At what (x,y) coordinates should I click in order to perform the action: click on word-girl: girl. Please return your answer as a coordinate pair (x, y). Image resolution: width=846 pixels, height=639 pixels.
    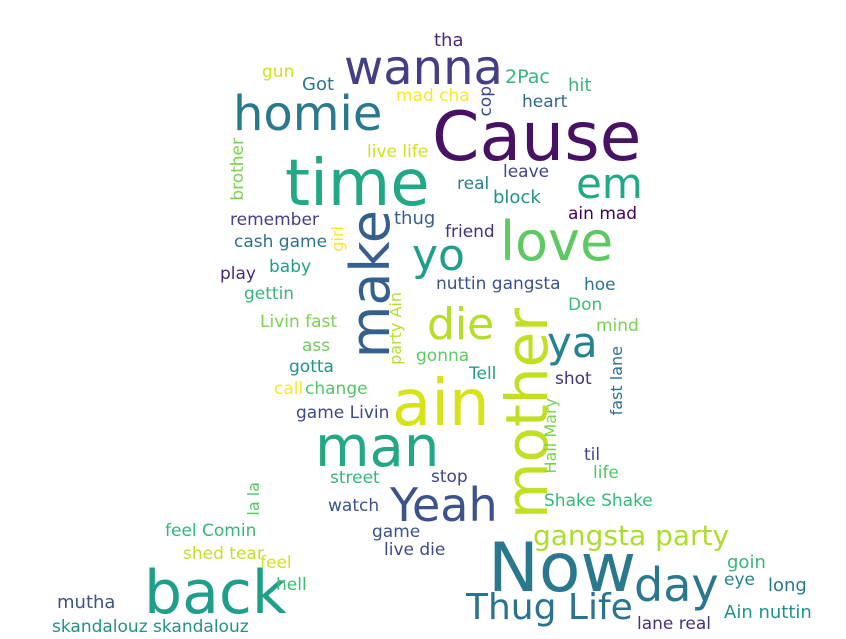
    Looking at the image, I should click on (337, 239).